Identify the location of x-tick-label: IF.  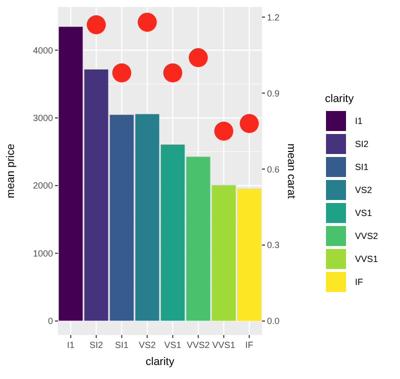
(249, 345).